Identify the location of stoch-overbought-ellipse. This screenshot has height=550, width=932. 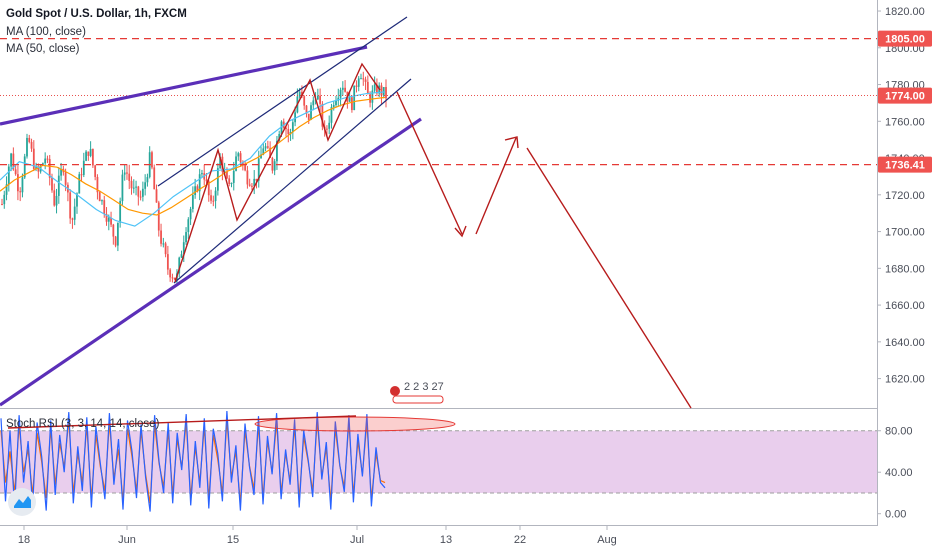
(355, 424).